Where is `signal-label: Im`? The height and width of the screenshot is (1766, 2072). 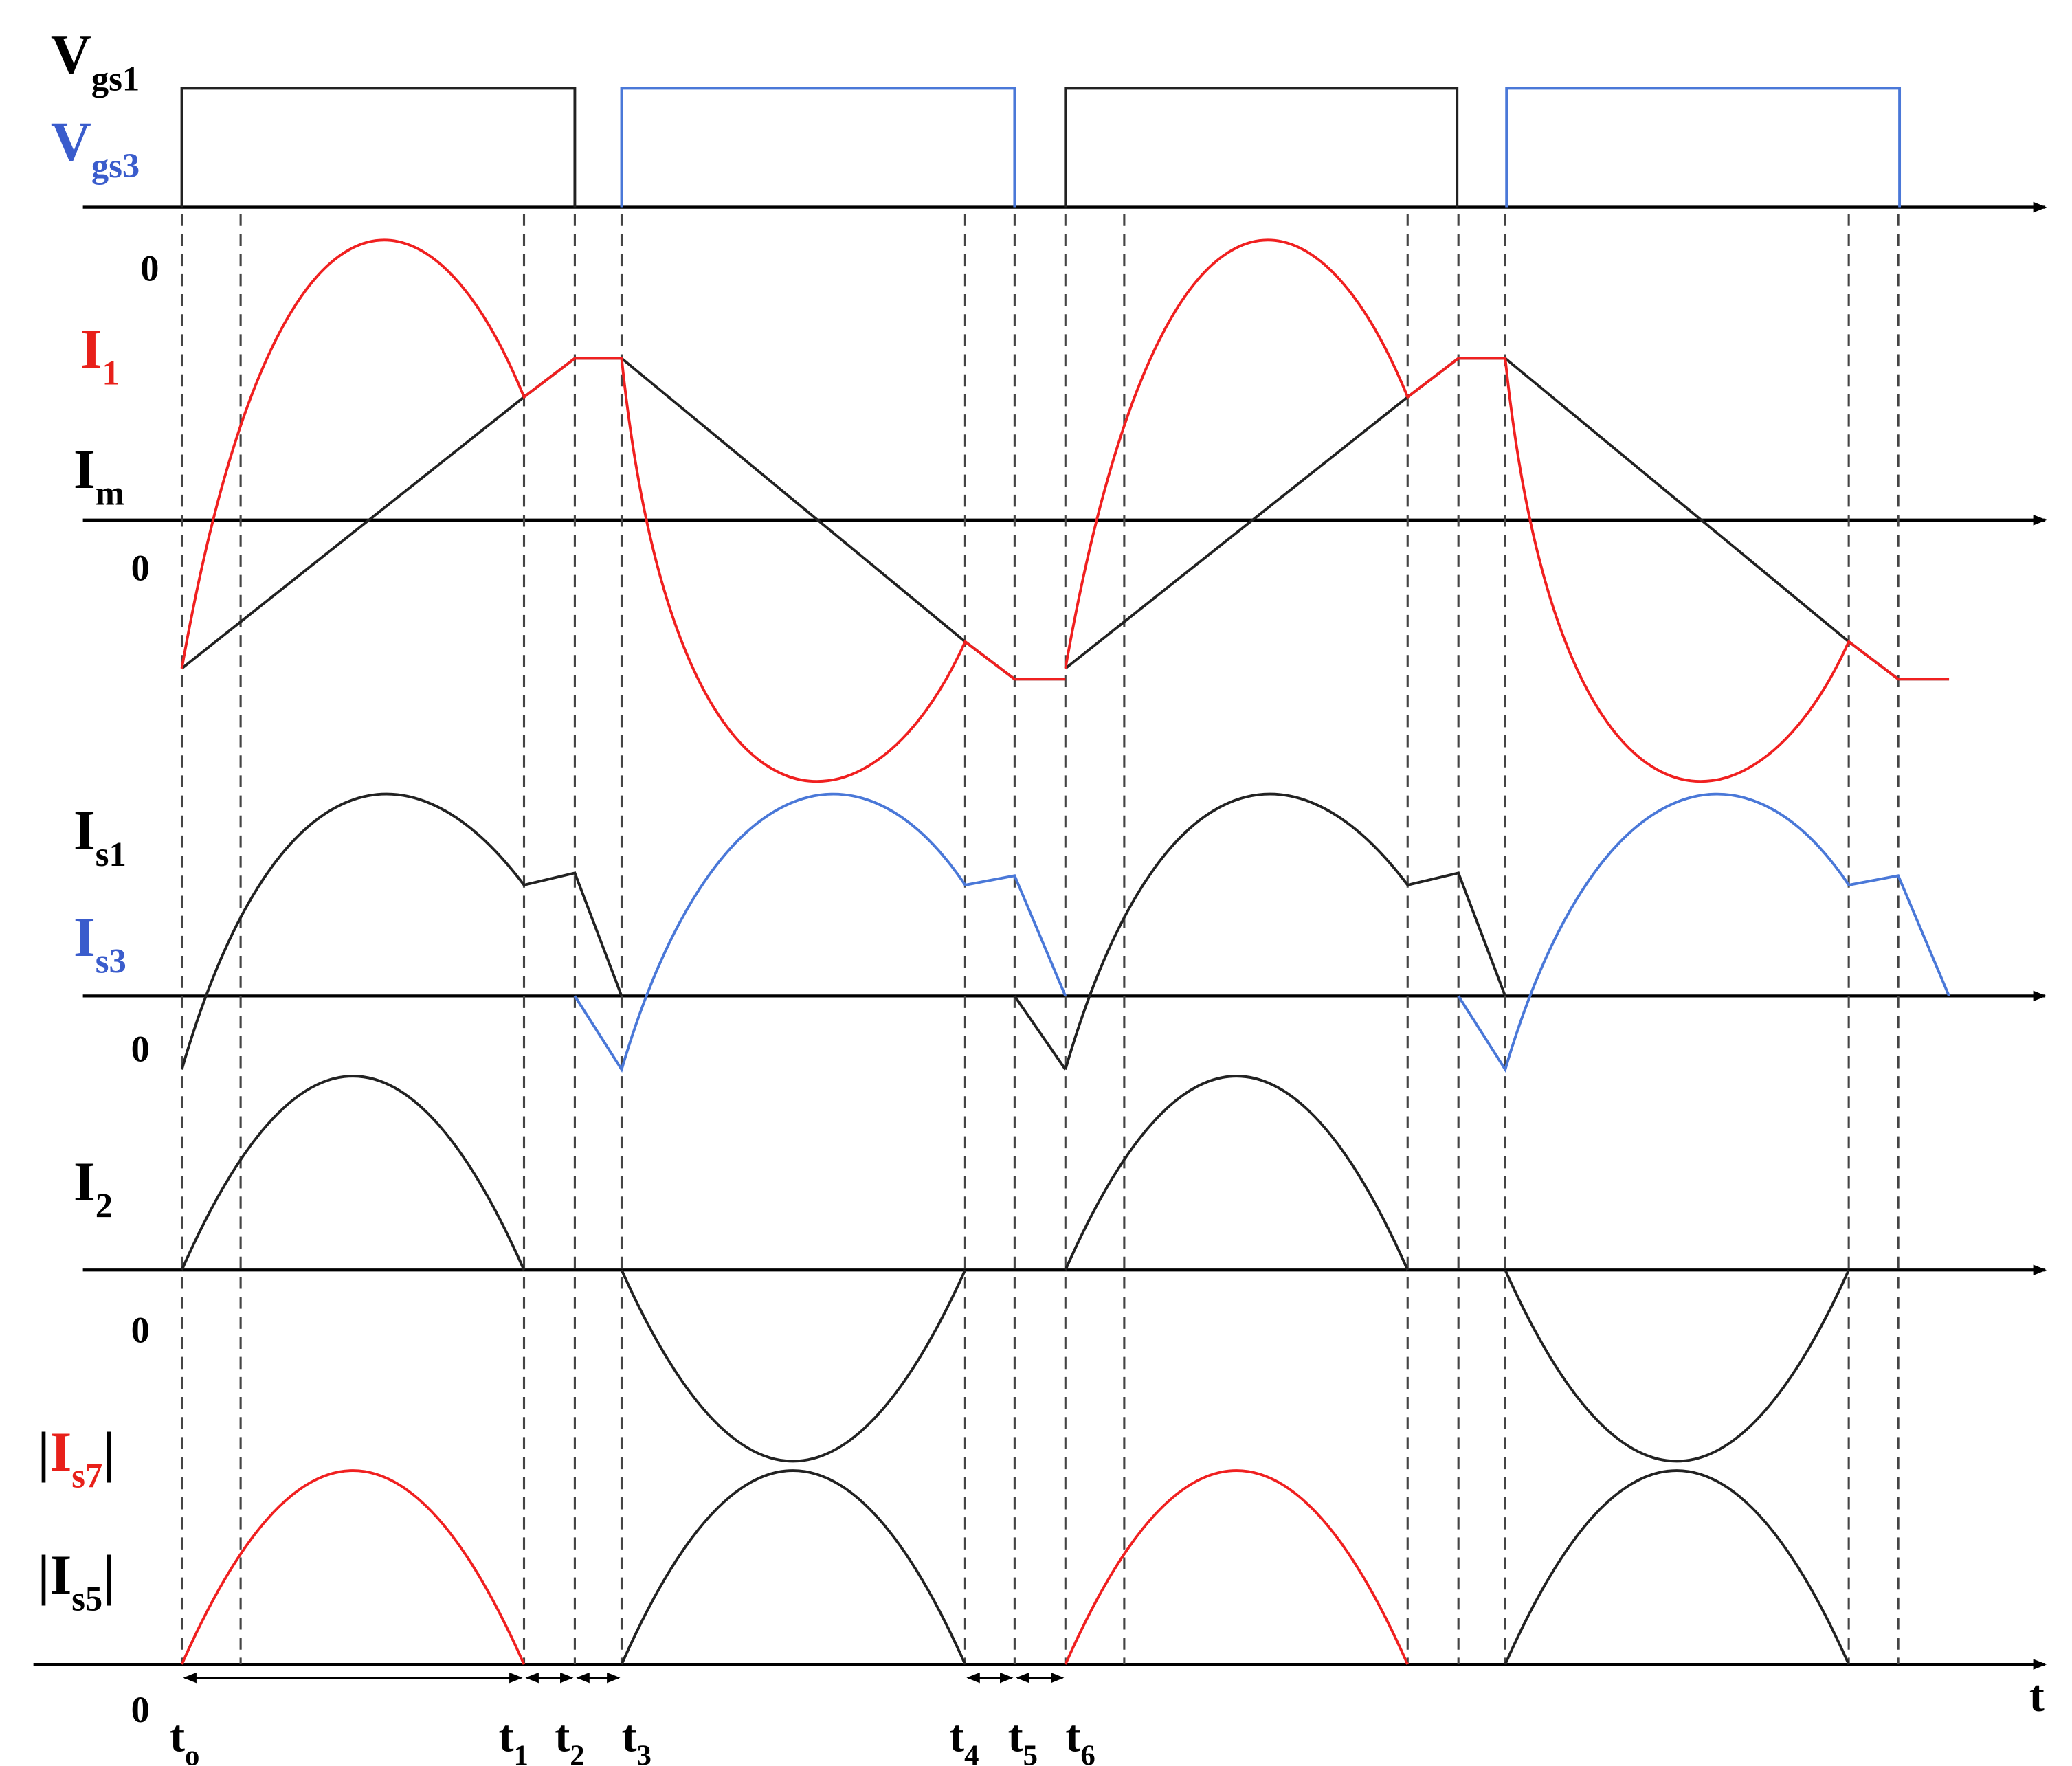
signal-label: Im is located at coordinates (99, 475).